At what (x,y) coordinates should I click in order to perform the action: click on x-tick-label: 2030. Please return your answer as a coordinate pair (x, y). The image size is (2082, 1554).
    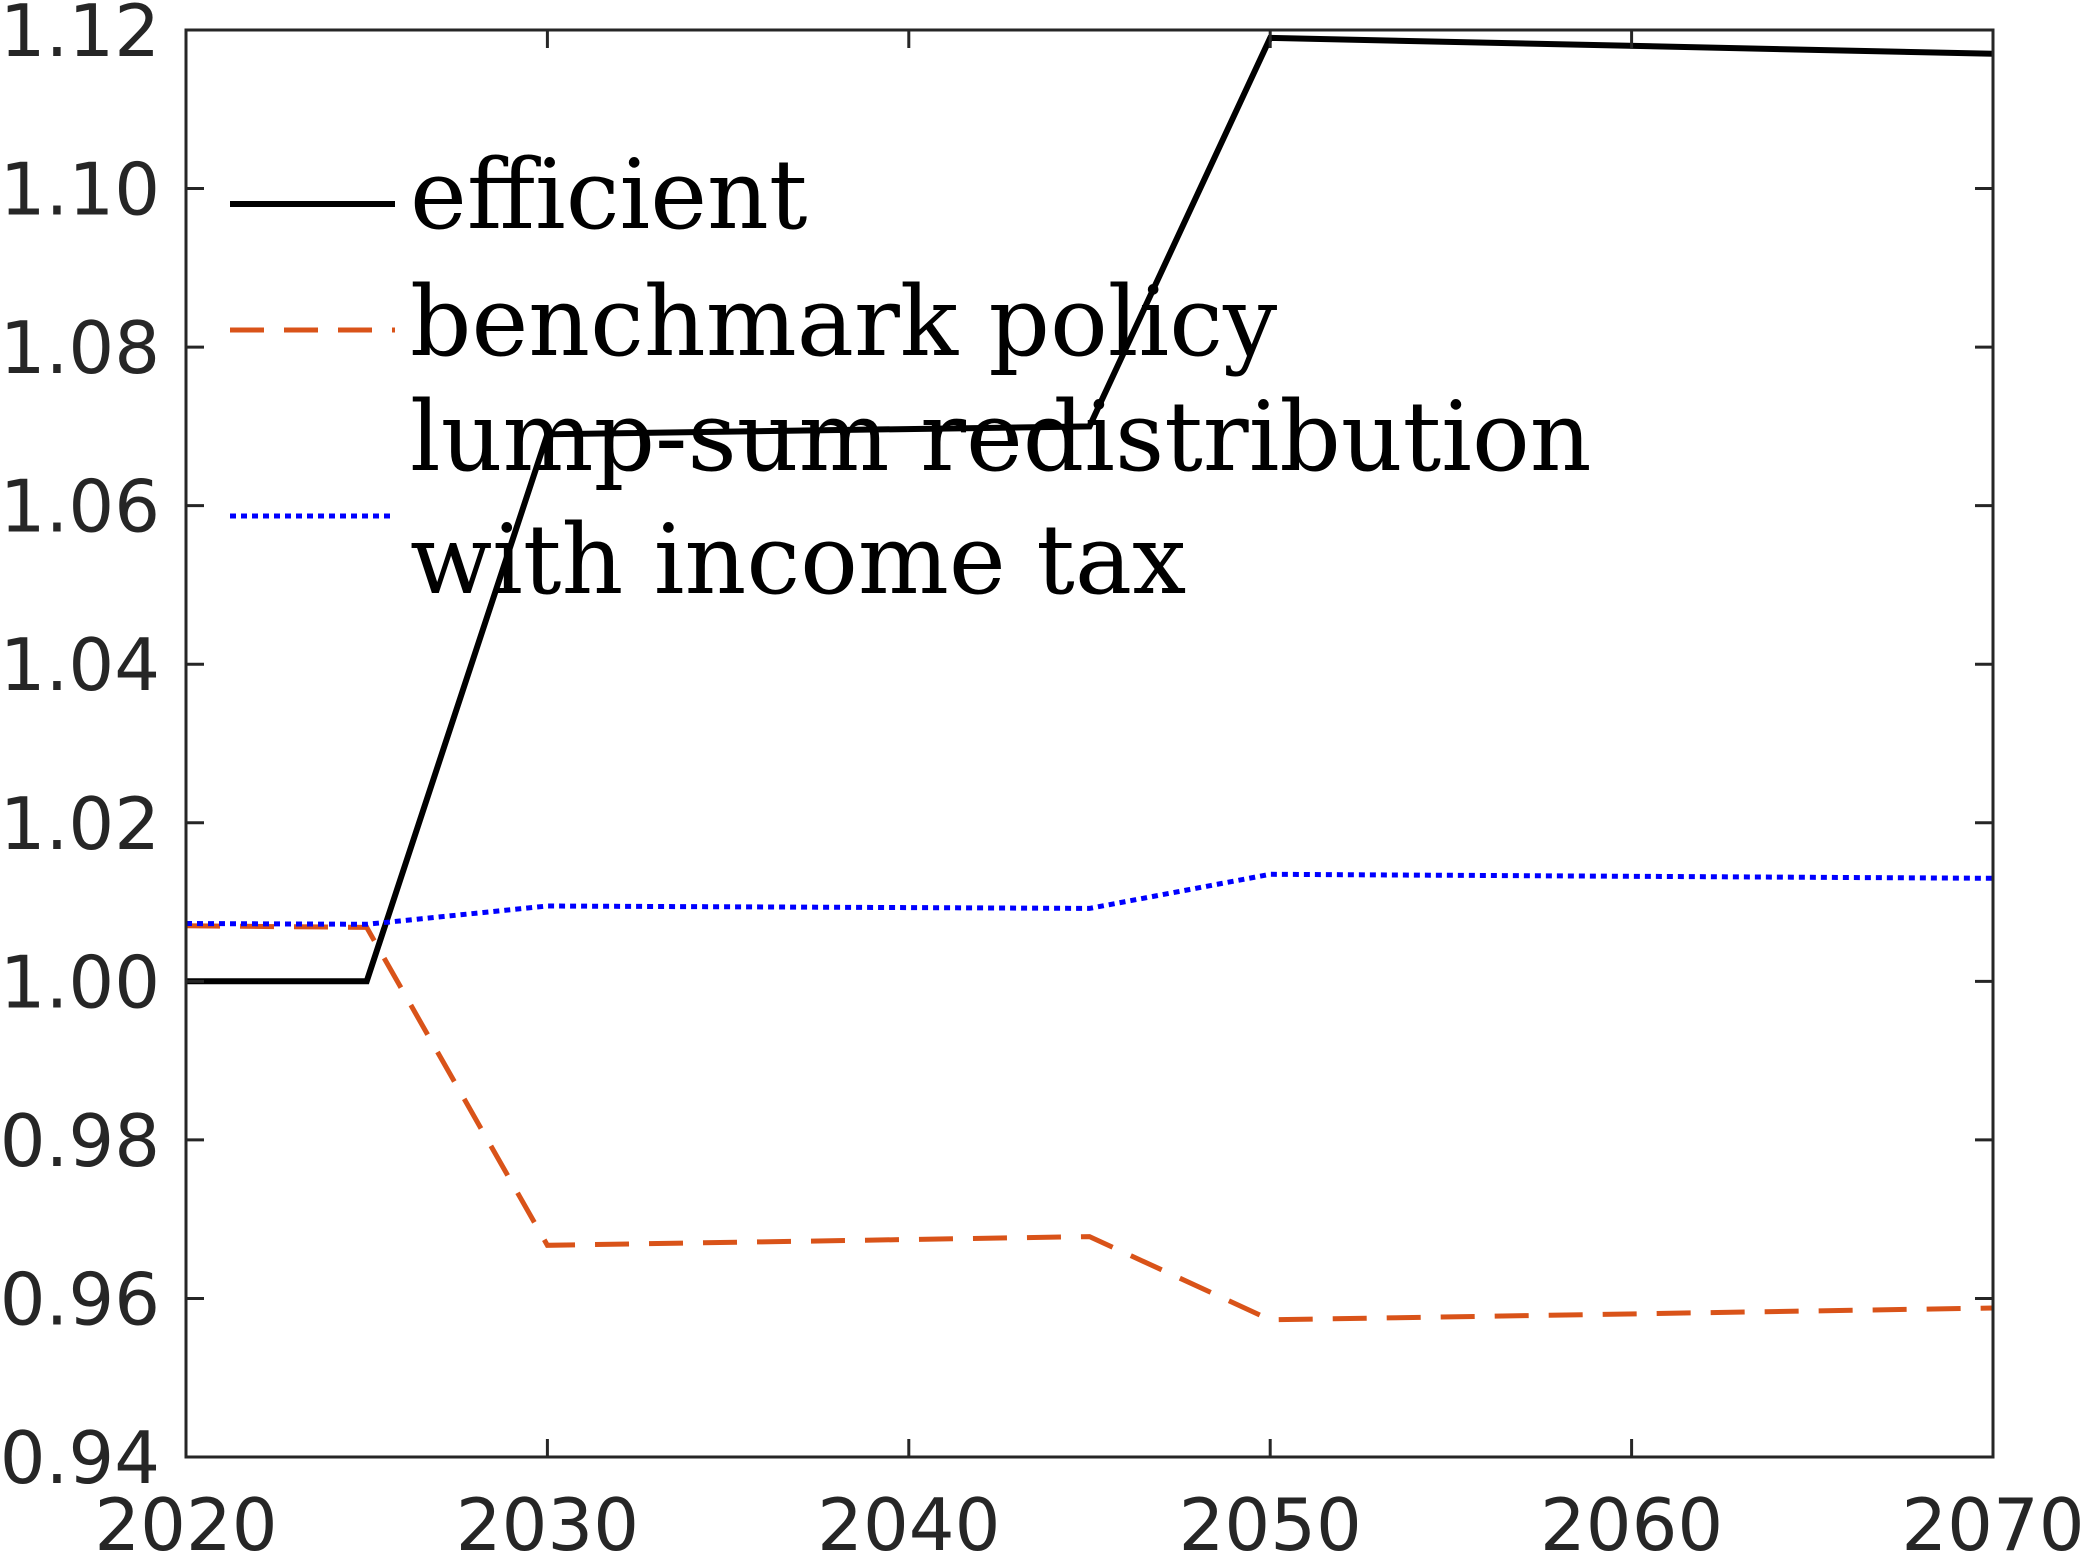
    Looking at the image, I should click on (547, 1518).